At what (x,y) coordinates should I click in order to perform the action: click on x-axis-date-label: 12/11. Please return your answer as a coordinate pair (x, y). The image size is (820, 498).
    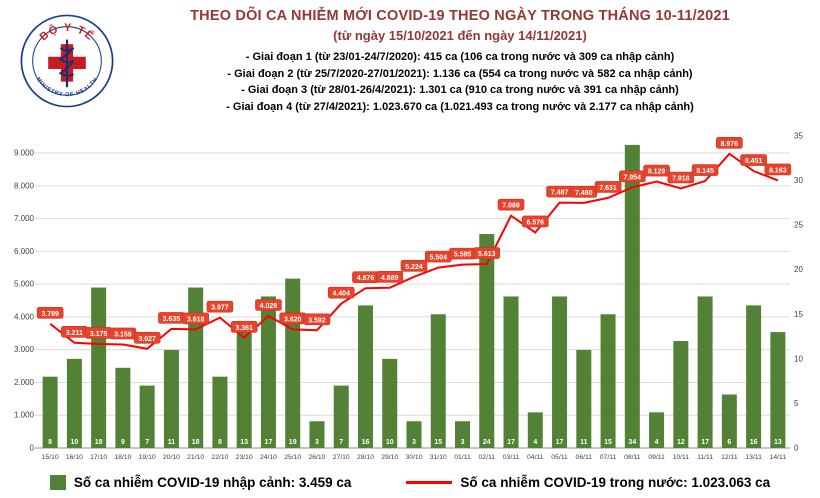
    Looking at the image, I should click on (729, 457).